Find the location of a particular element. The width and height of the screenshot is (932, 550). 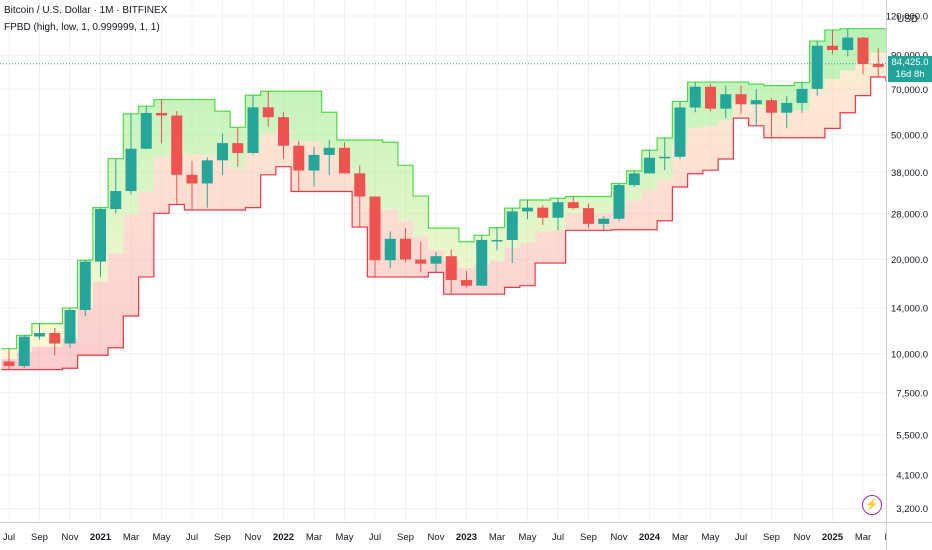

price-tick-label: 4,100.0 is located at coordinates (912, 475).